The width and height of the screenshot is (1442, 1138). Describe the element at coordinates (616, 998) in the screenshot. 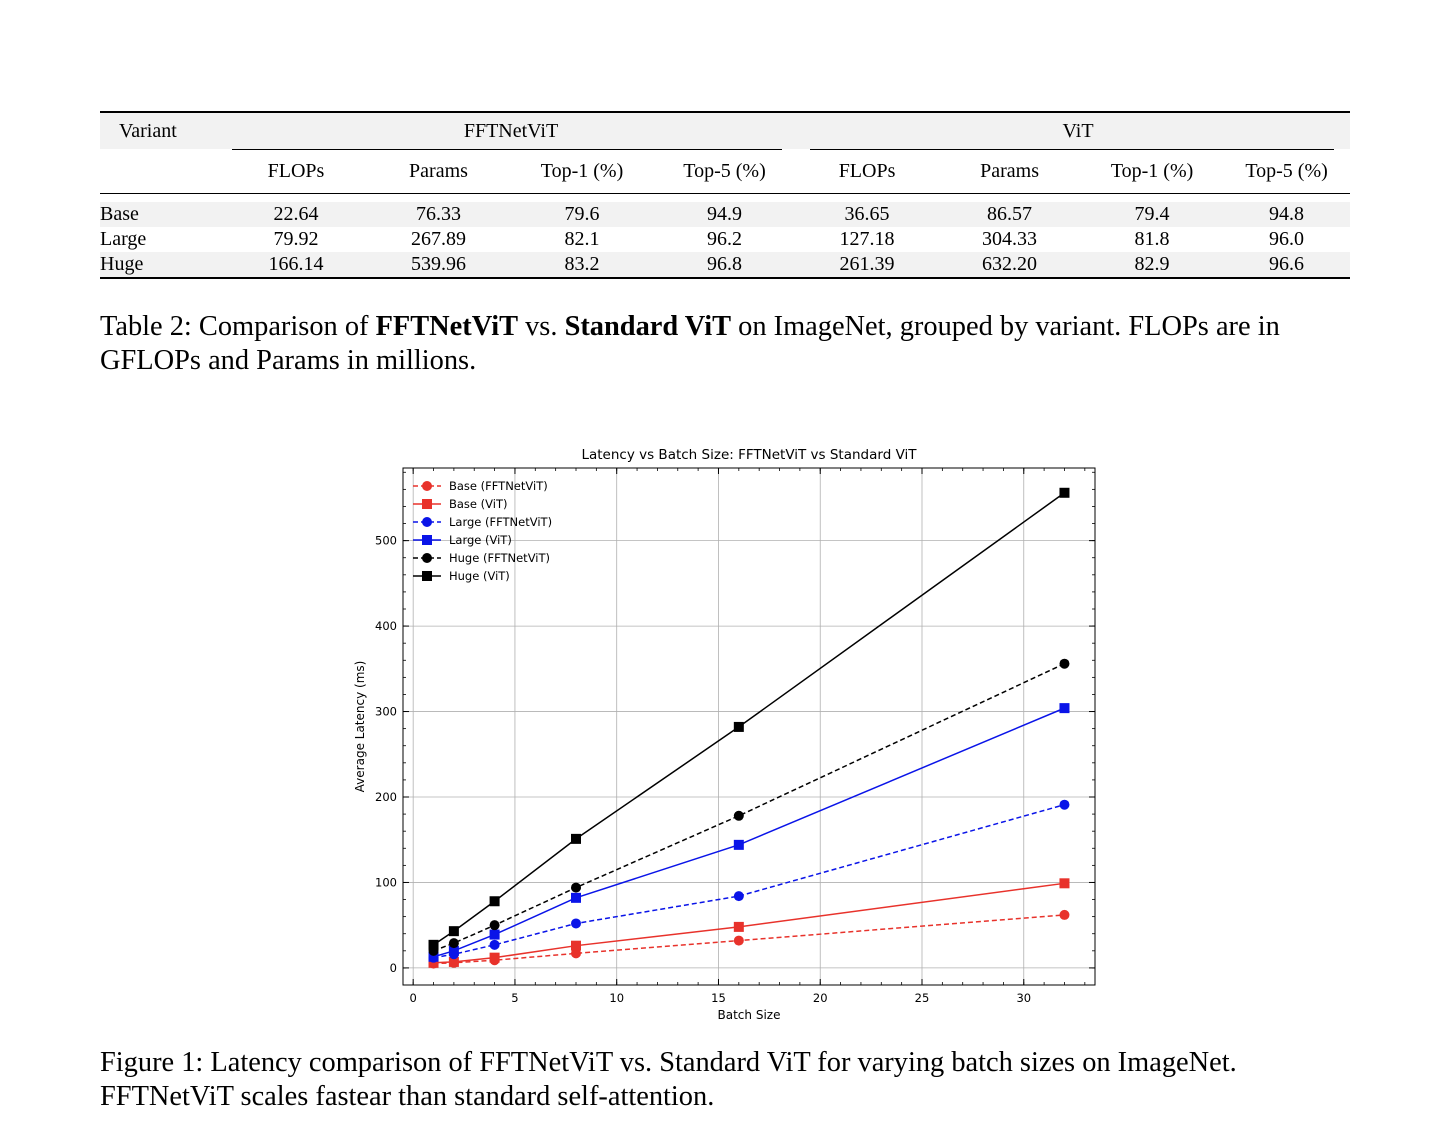

I see `x-tick-label: 10` at that location.